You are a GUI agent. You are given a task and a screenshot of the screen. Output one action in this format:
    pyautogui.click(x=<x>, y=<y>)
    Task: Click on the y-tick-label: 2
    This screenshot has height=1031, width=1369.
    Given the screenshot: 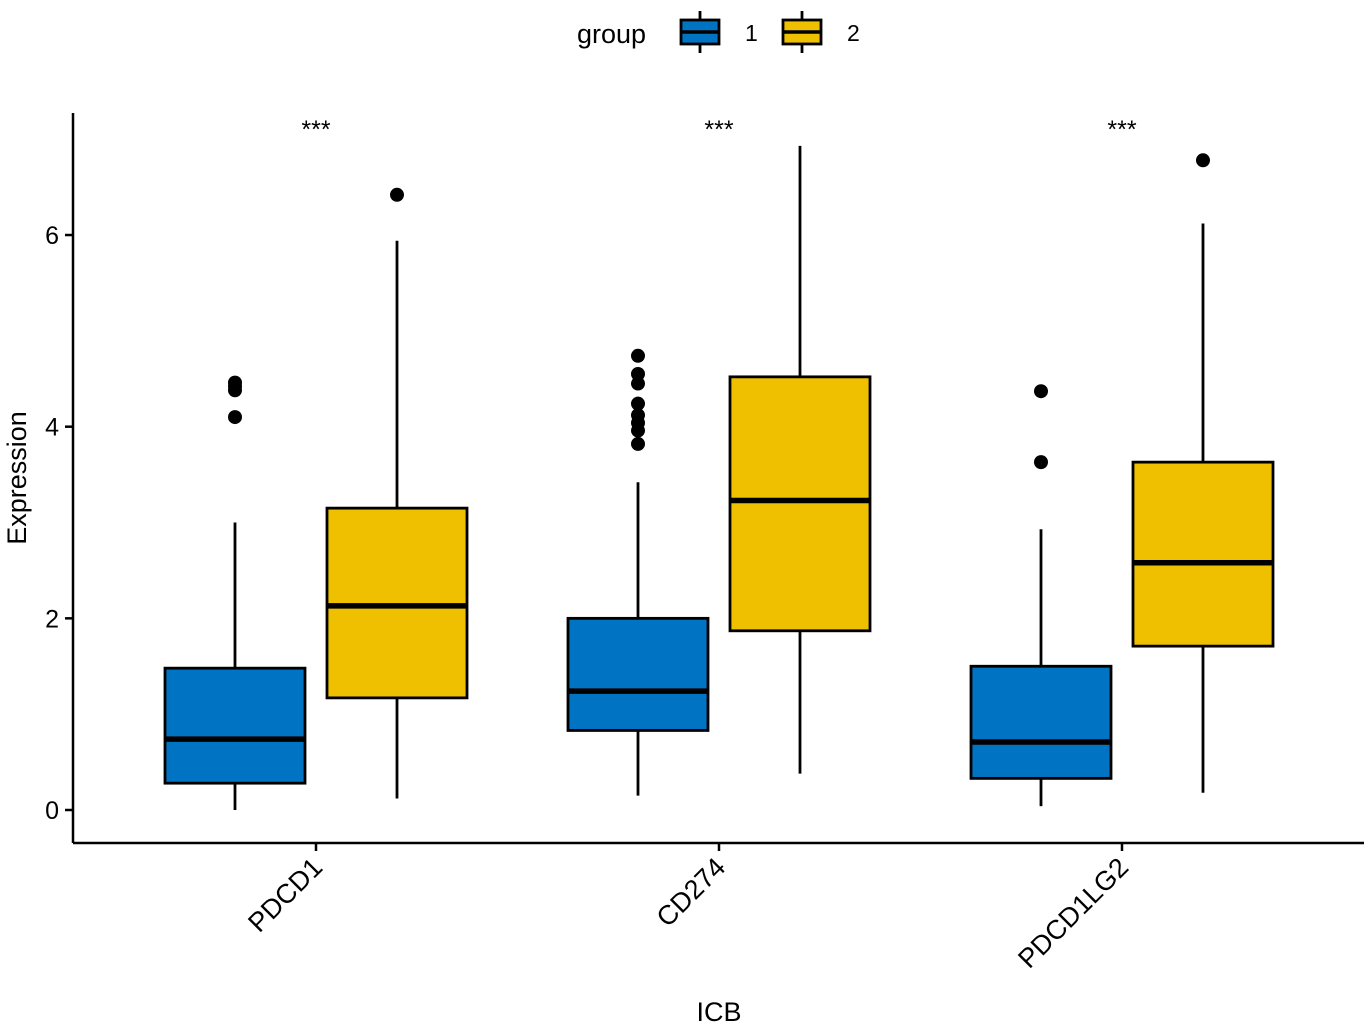 What is the action you would take?
    pyautogui.click(x=52, y=619)
    